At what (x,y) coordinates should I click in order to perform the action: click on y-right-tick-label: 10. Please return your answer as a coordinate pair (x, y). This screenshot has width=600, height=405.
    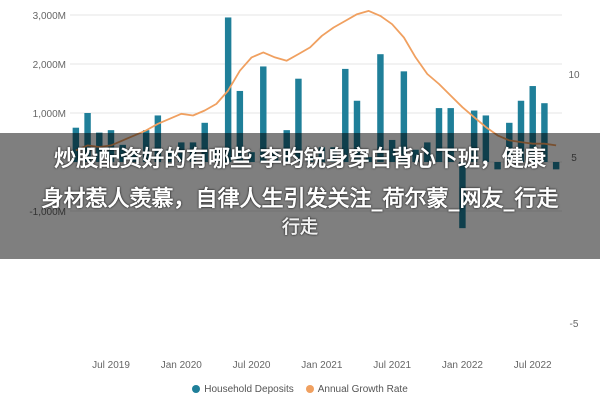
    Looking at the image, I should click on (574, 75).